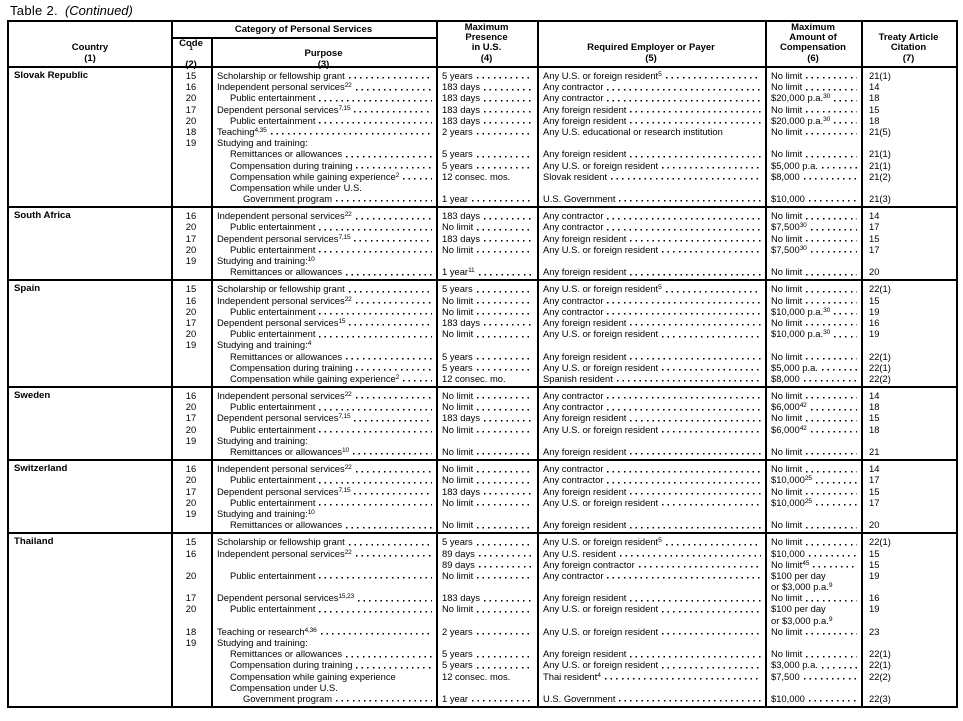  Describe the element at coordinates (191, 553) in the screenshot. I see `cell-code: 16` at that location.